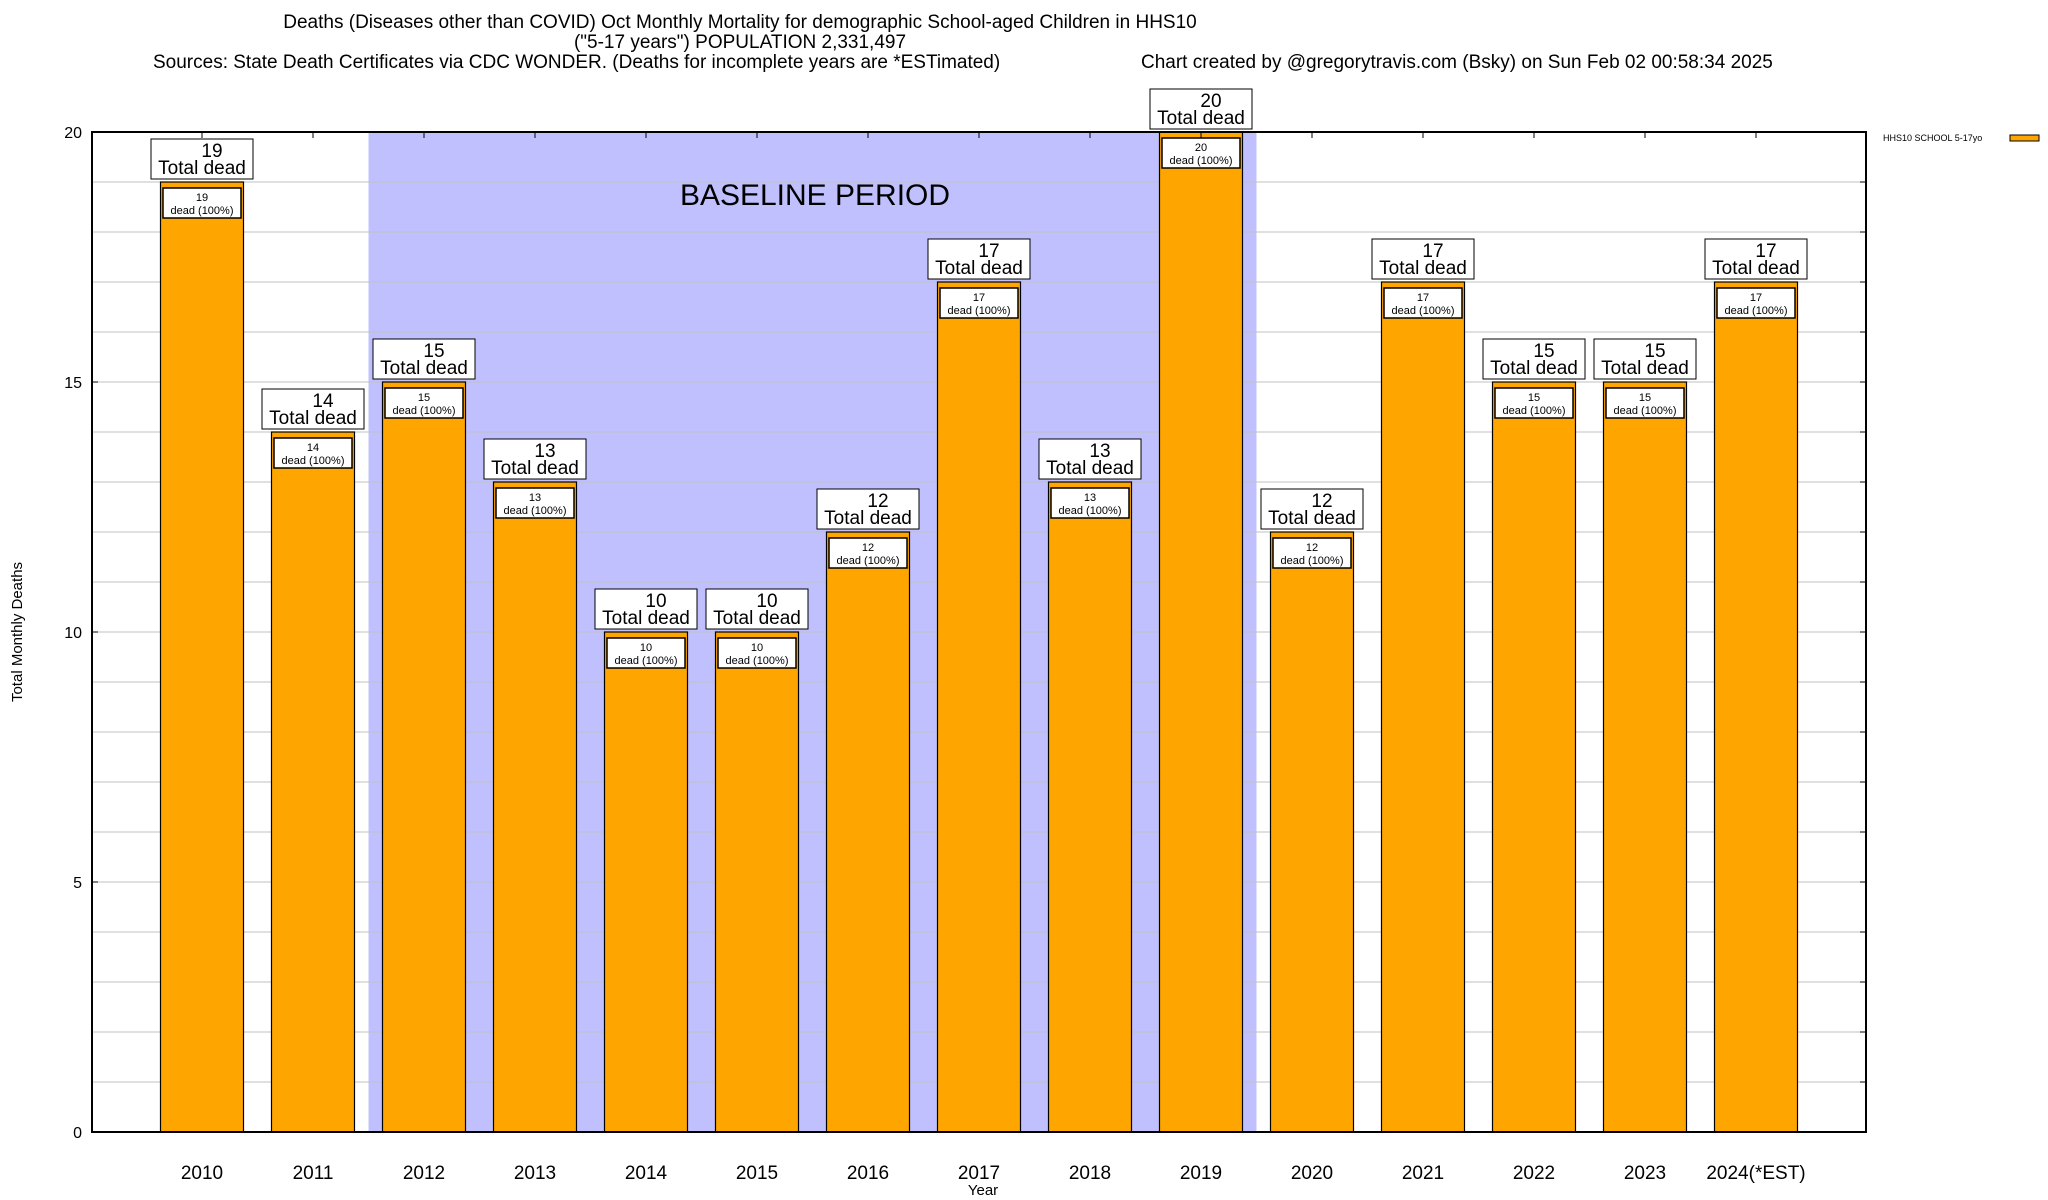 The image size is (2048, 1200). I want to click on total-label-value: 17, so click(1432, 251).